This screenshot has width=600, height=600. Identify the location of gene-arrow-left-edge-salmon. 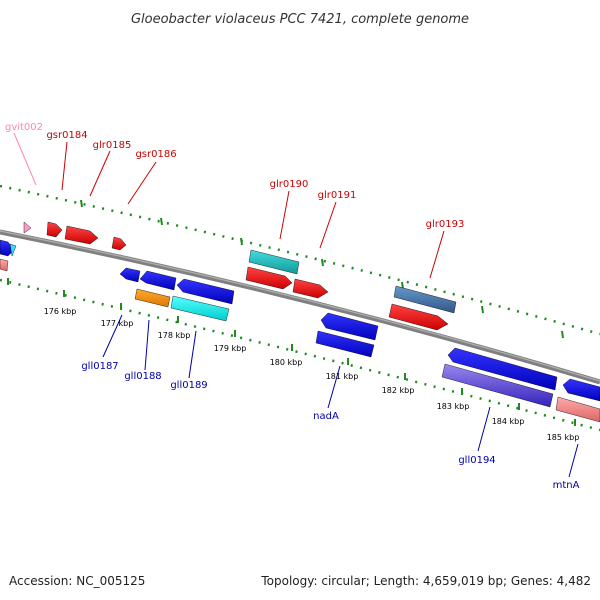
(4, 265).